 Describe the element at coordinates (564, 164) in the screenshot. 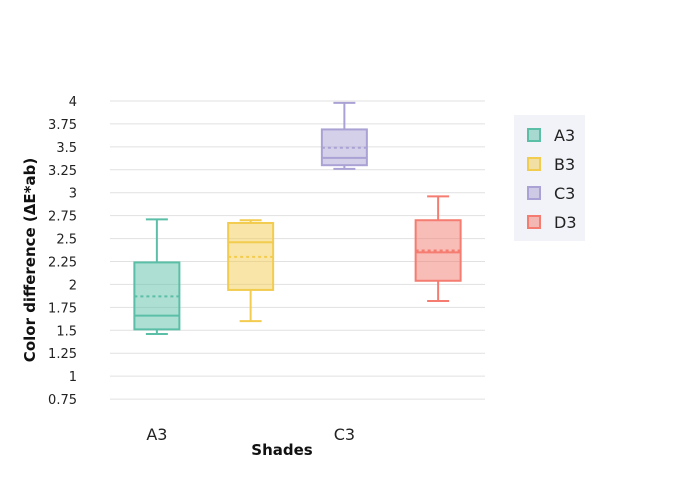

I see `legend-label: B3` at that location.